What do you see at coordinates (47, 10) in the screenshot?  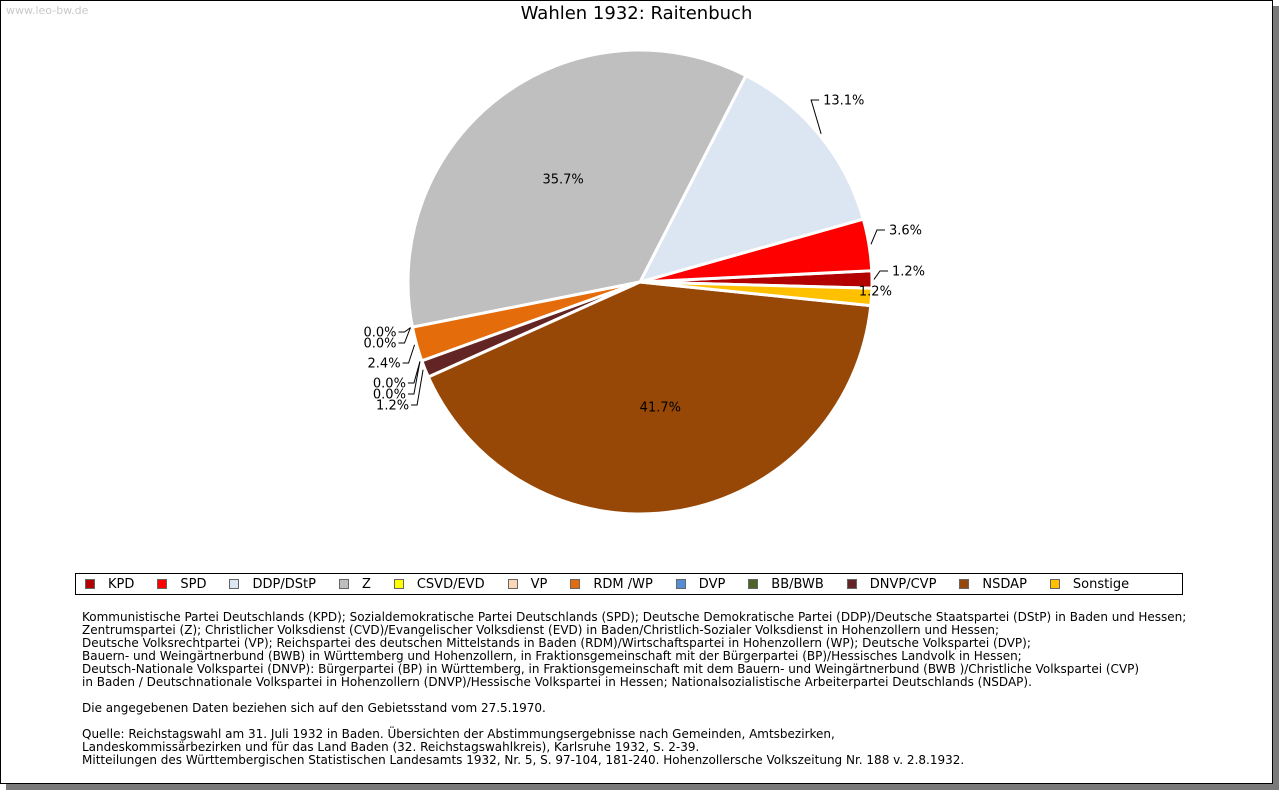 I see `watermark: www.leo-bw.de` at bounding box center [47, 10].